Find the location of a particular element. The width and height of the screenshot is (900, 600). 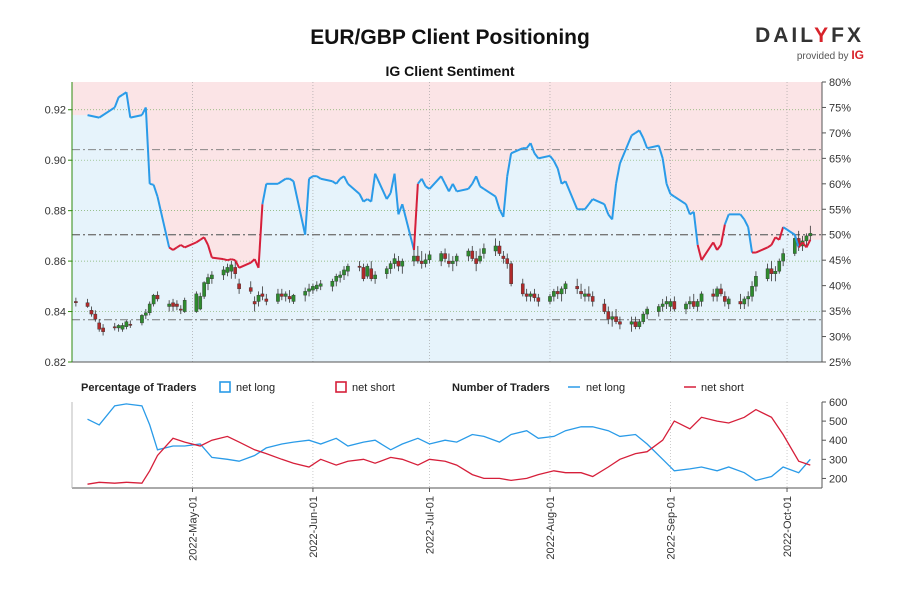

price-tick-label: 0.90 is located at coordinates (55, 161).